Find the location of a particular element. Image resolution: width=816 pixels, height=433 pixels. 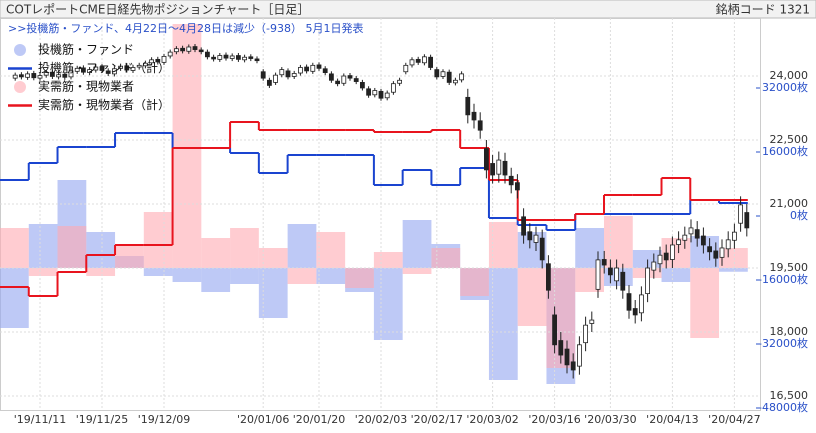

x-tick-label: '19/11/25 is located at coordinates (102, 419).